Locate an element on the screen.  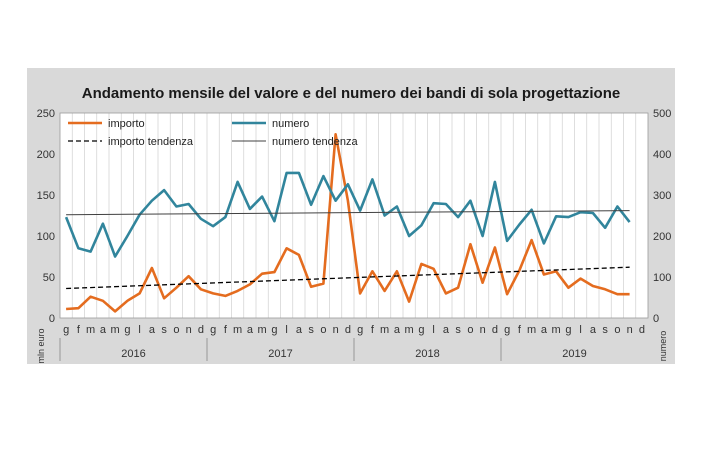
legend-label: numero tendenza is located at coordinates (315, 142).